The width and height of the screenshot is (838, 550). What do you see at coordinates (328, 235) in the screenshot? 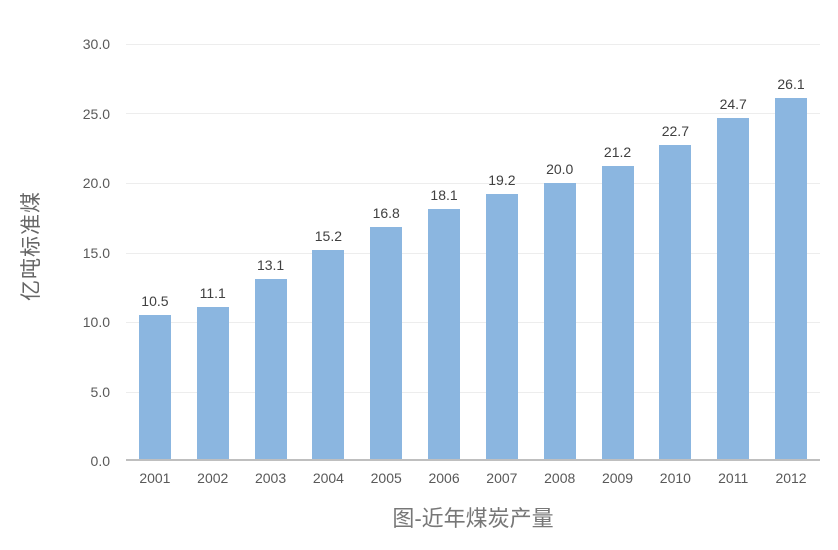
I see `bar-value-label: 15.2` at bounding box center [328, 235].